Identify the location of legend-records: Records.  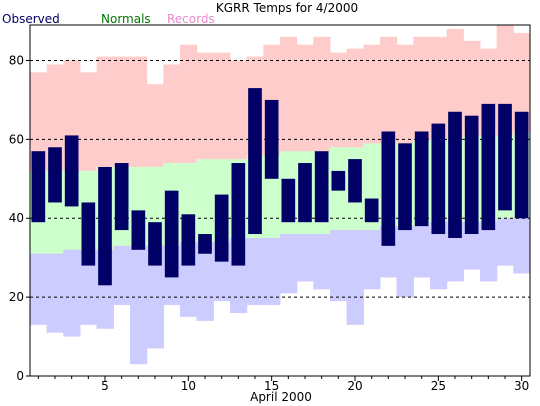
(191, 19).